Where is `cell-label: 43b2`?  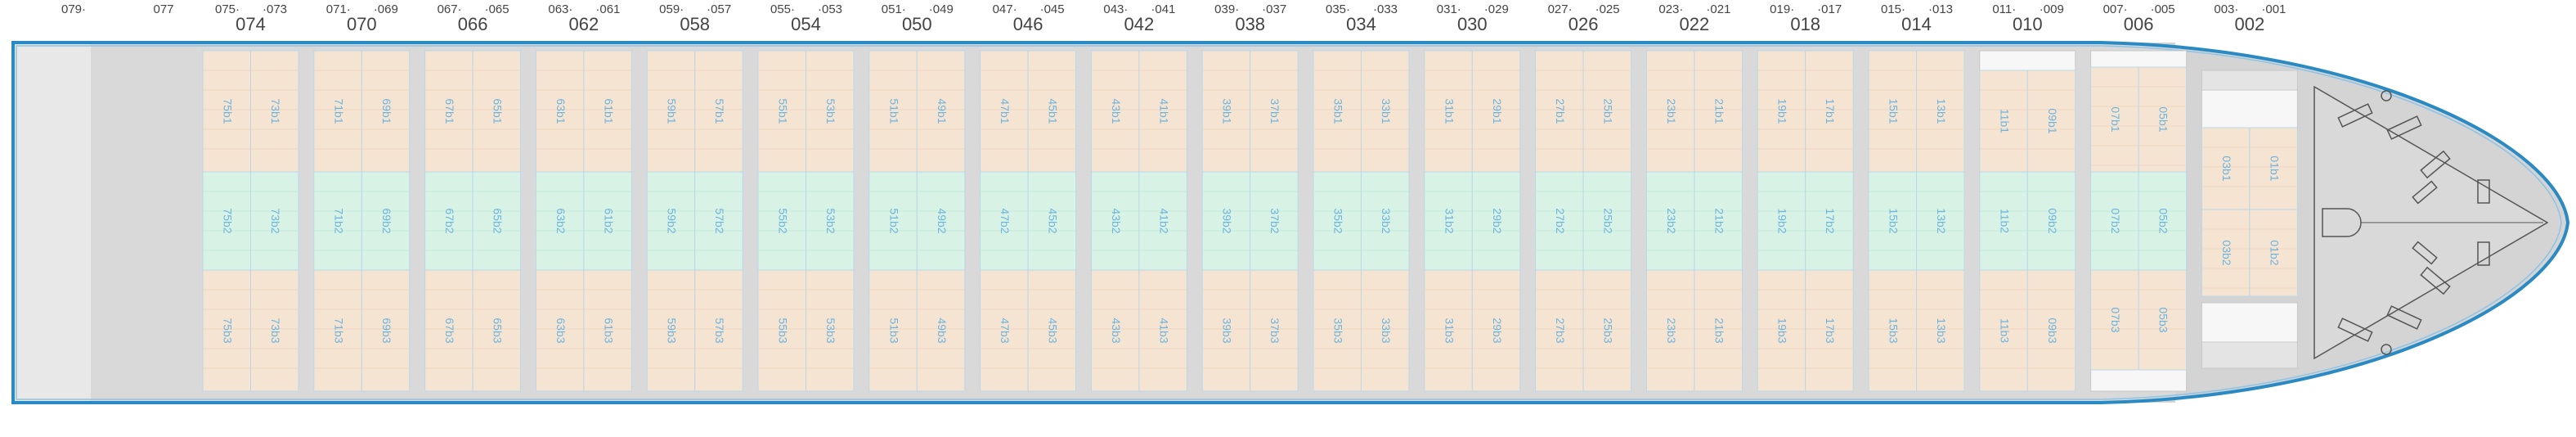
cell-label: 43b2 is located at coordinates (1116, 220).